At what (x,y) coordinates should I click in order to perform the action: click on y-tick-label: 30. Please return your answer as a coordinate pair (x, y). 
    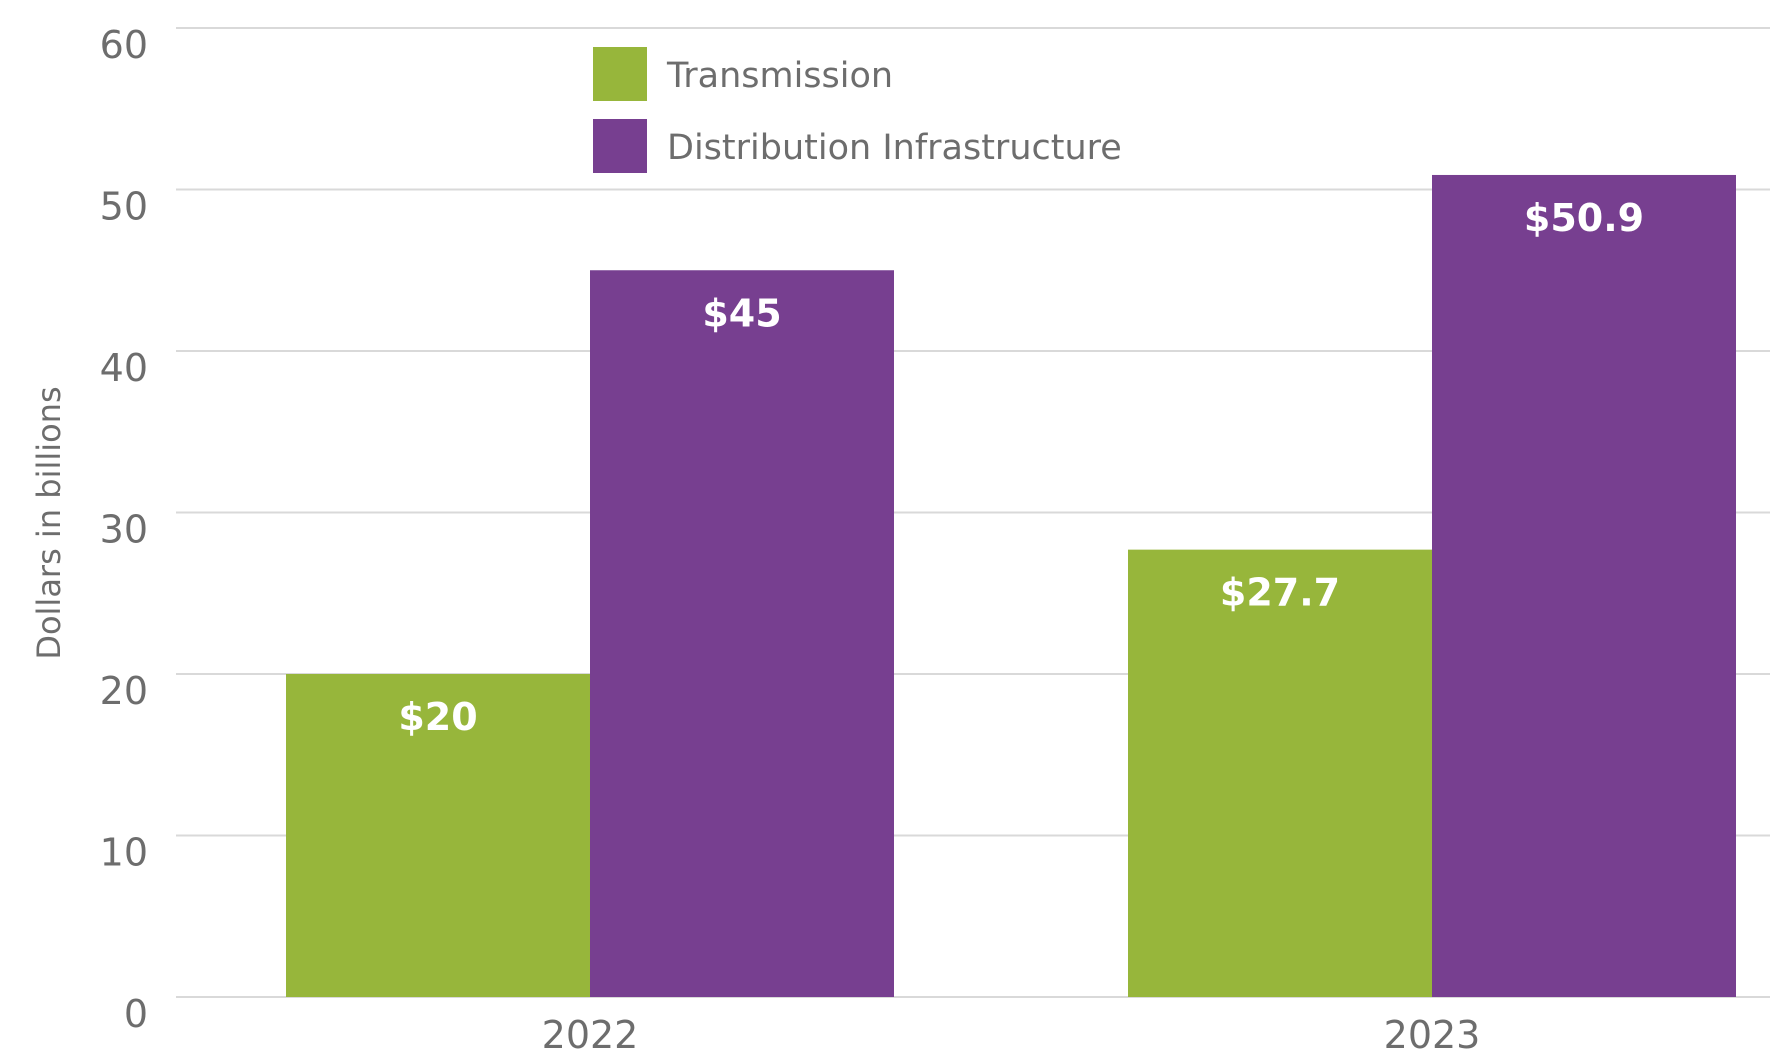
    Looking at the image, I should click on (124, 530).